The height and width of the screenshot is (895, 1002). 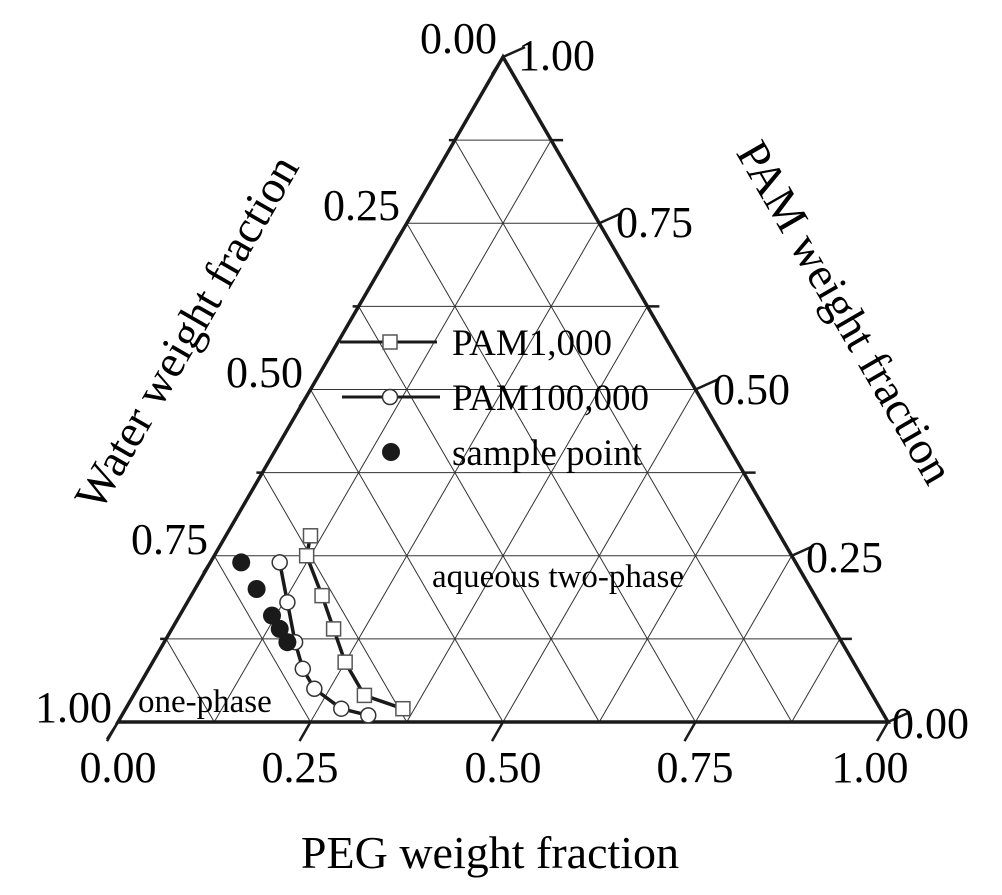 I want to click on water-tick-050: 0.50, so click(x=264, y=372).